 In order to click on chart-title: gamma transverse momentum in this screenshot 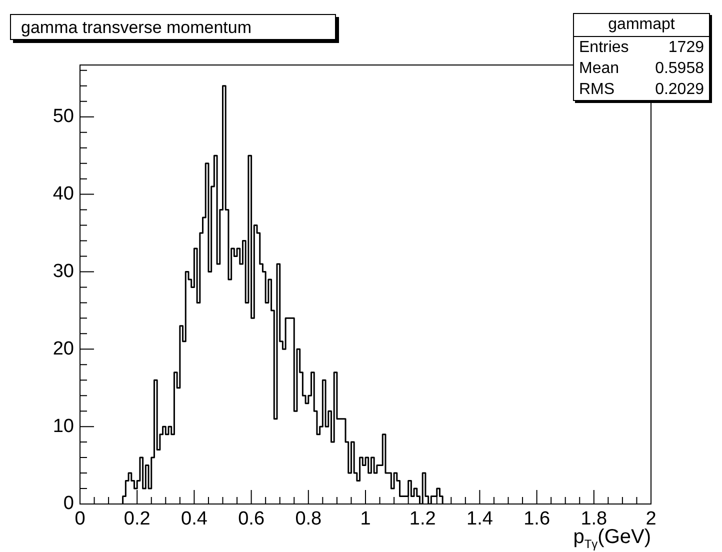, I will do `click(173, 27)`.